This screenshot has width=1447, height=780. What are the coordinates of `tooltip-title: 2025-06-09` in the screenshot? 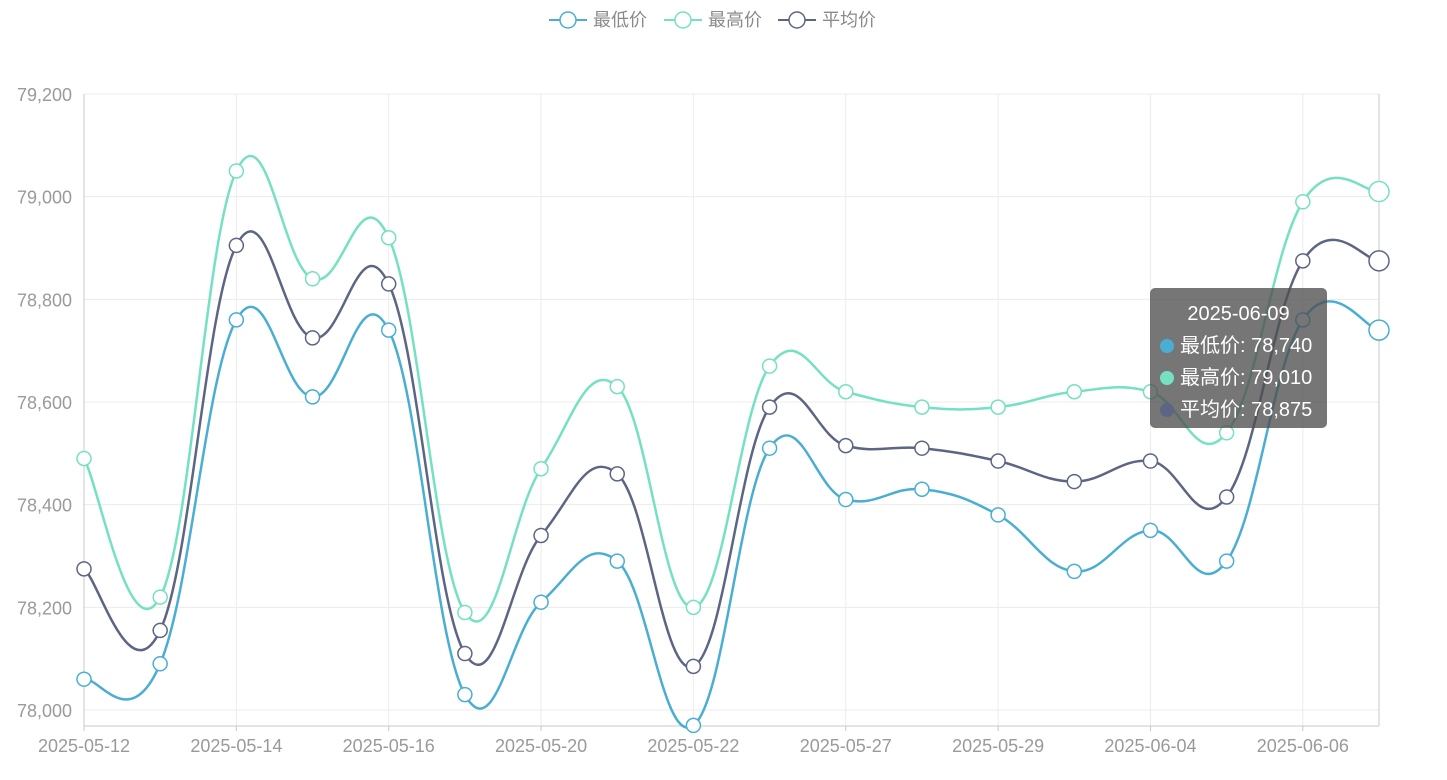 It's located at (1238, 314).